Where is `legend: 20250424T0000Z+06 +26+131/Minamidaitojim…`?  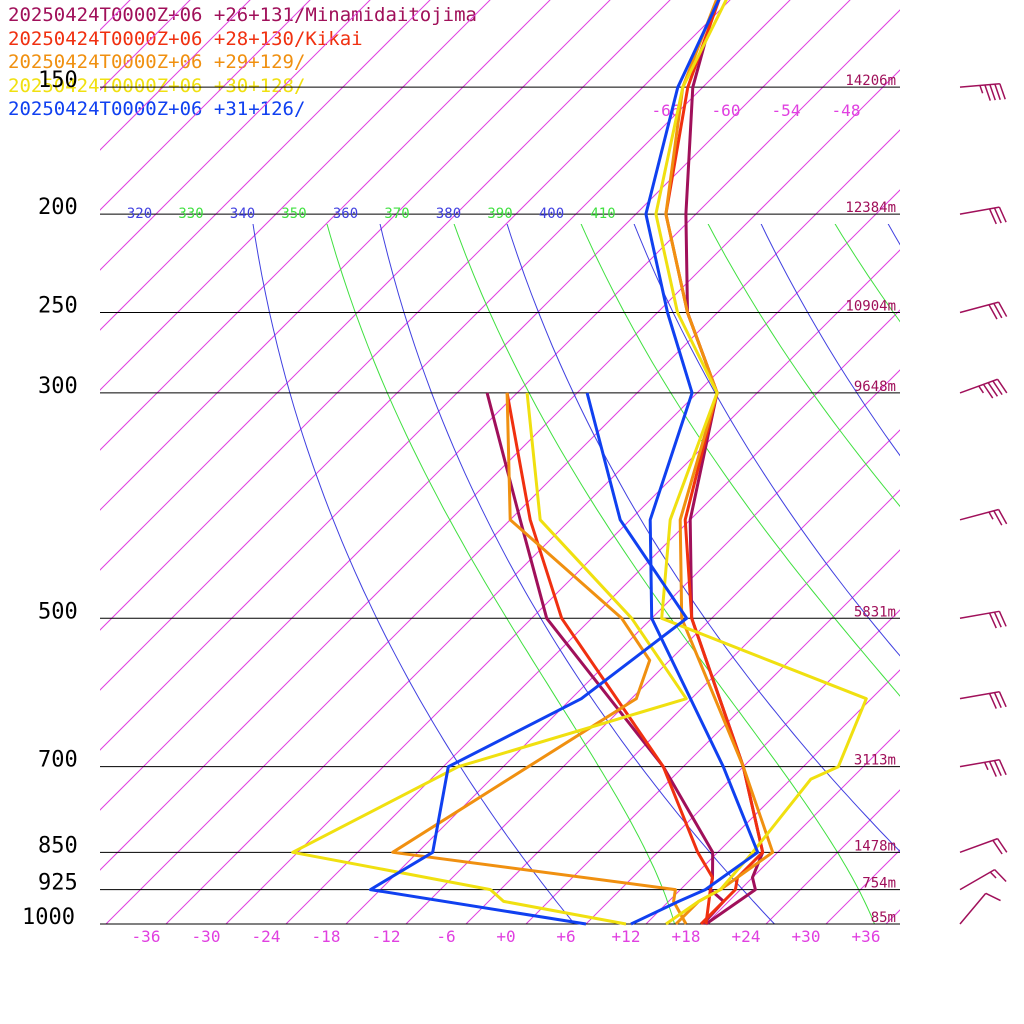 legend: 20250424T0000Z+06 +26+131/Minamidaitojim… is located at coordinates (242, 63).